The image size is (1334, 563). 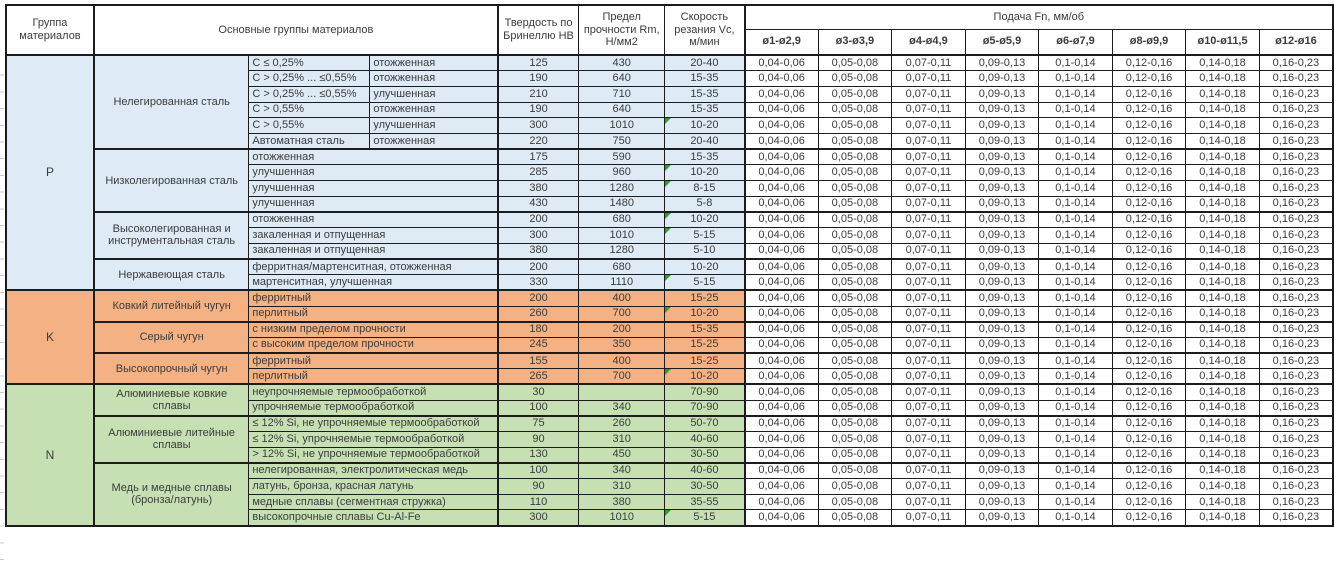 What do you see at coordinates (373, 251) in the screenshot?
I see `material-spec-cell: закаленная и отпущенная` at bounding box center [373, 251].